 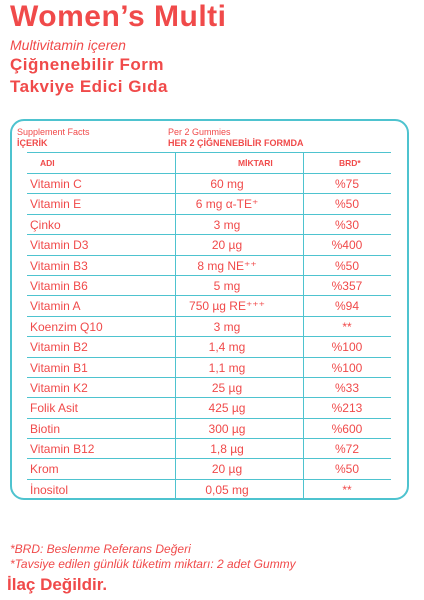 I want to click on product-subtitle: Multivitamin içeren, so click(x=68, y=45).